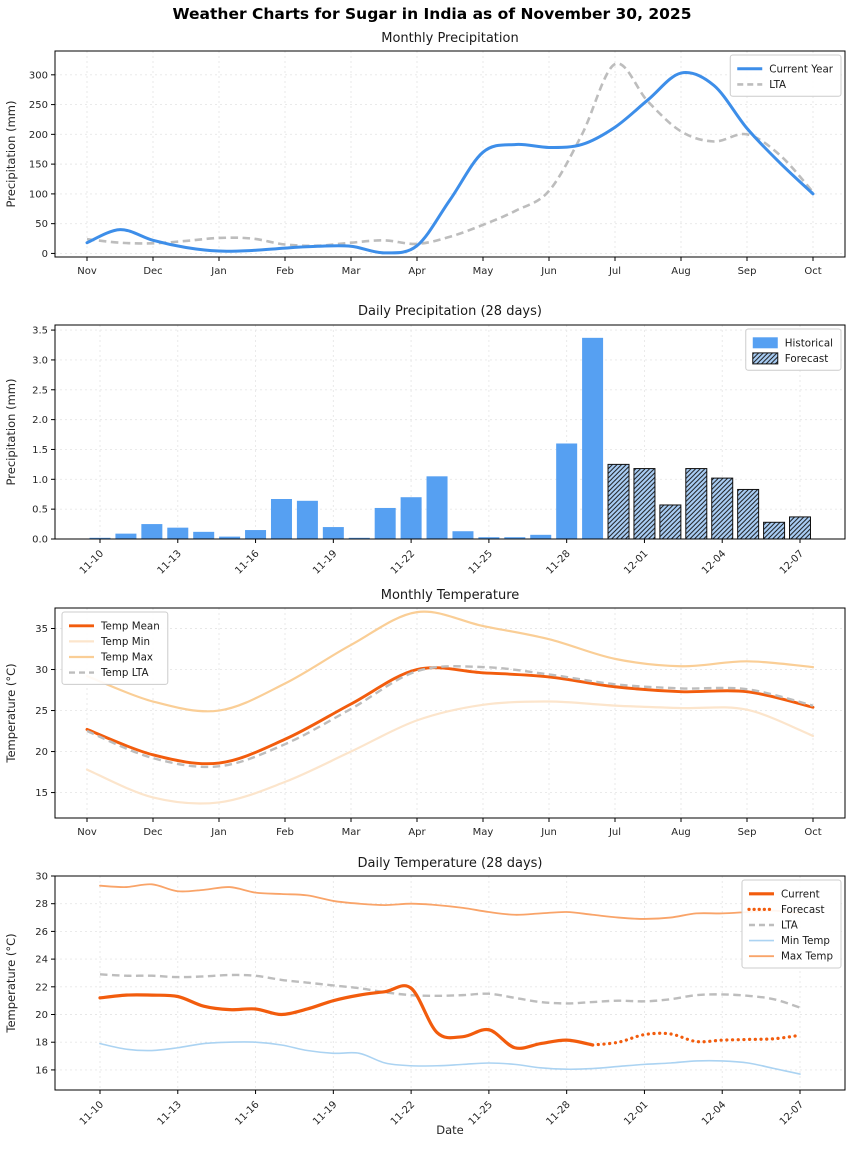 This screenshot has width=864, height=1152. Describe the element at coordinates (785, 75) in the screenshot. I see `legend: Current Year LTA` at that location.